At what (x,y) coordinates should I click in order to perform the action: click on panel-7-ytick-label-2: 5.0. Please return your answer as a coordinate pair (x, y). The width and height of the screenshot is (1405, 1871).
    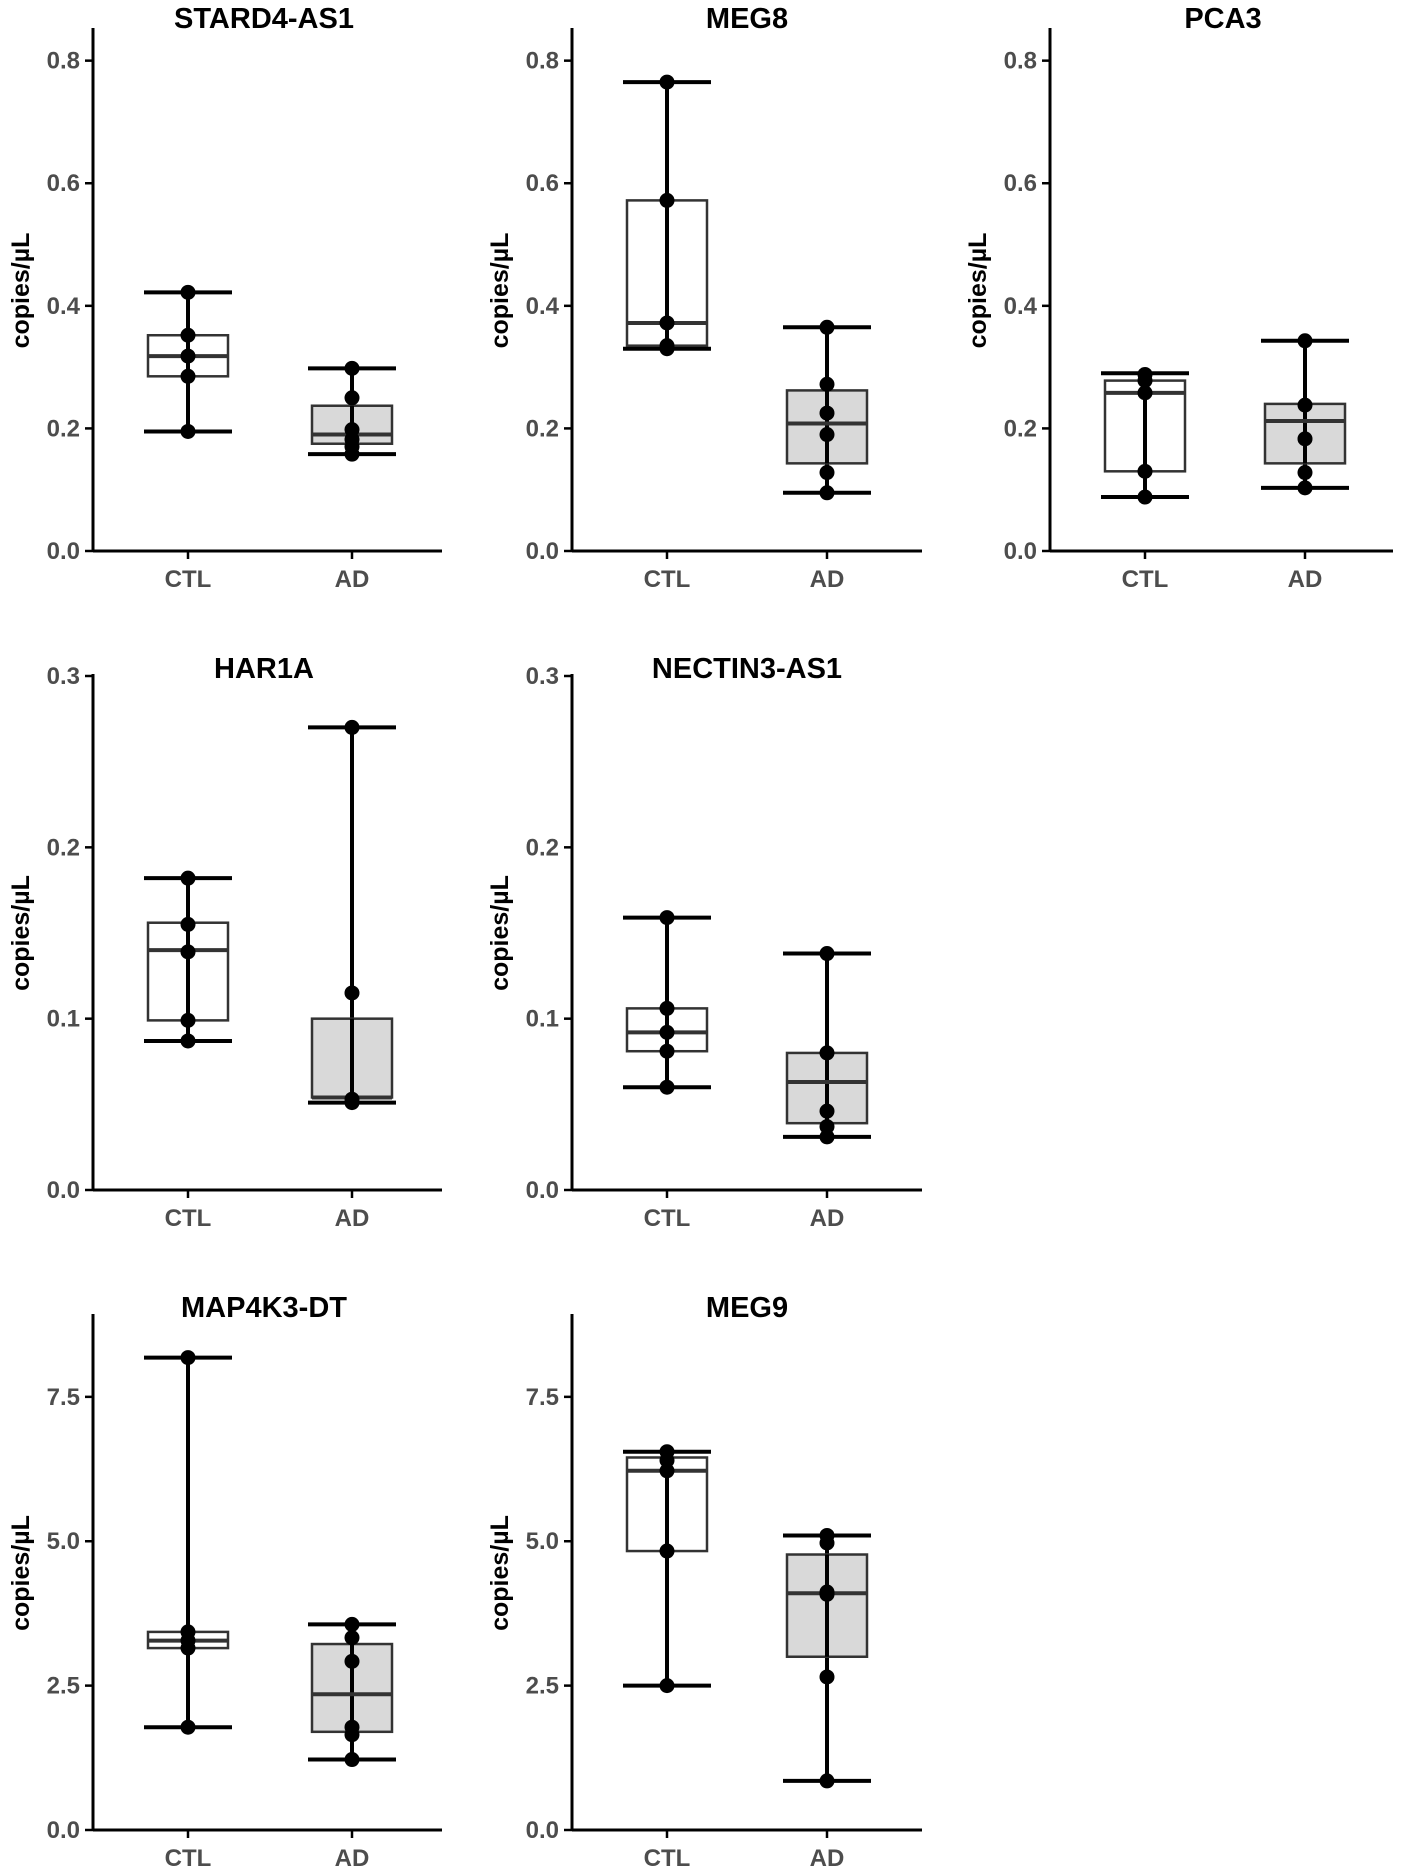
    Looking at the image, I should click on (542, 1541).